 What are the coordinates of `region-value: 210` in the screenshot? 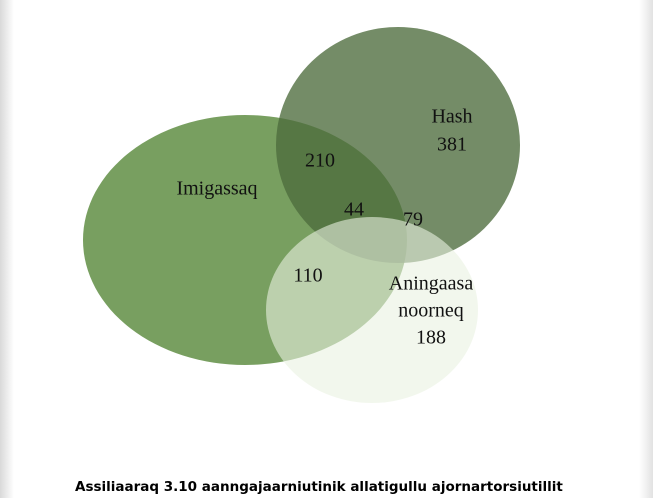 It's located at (320, 161).